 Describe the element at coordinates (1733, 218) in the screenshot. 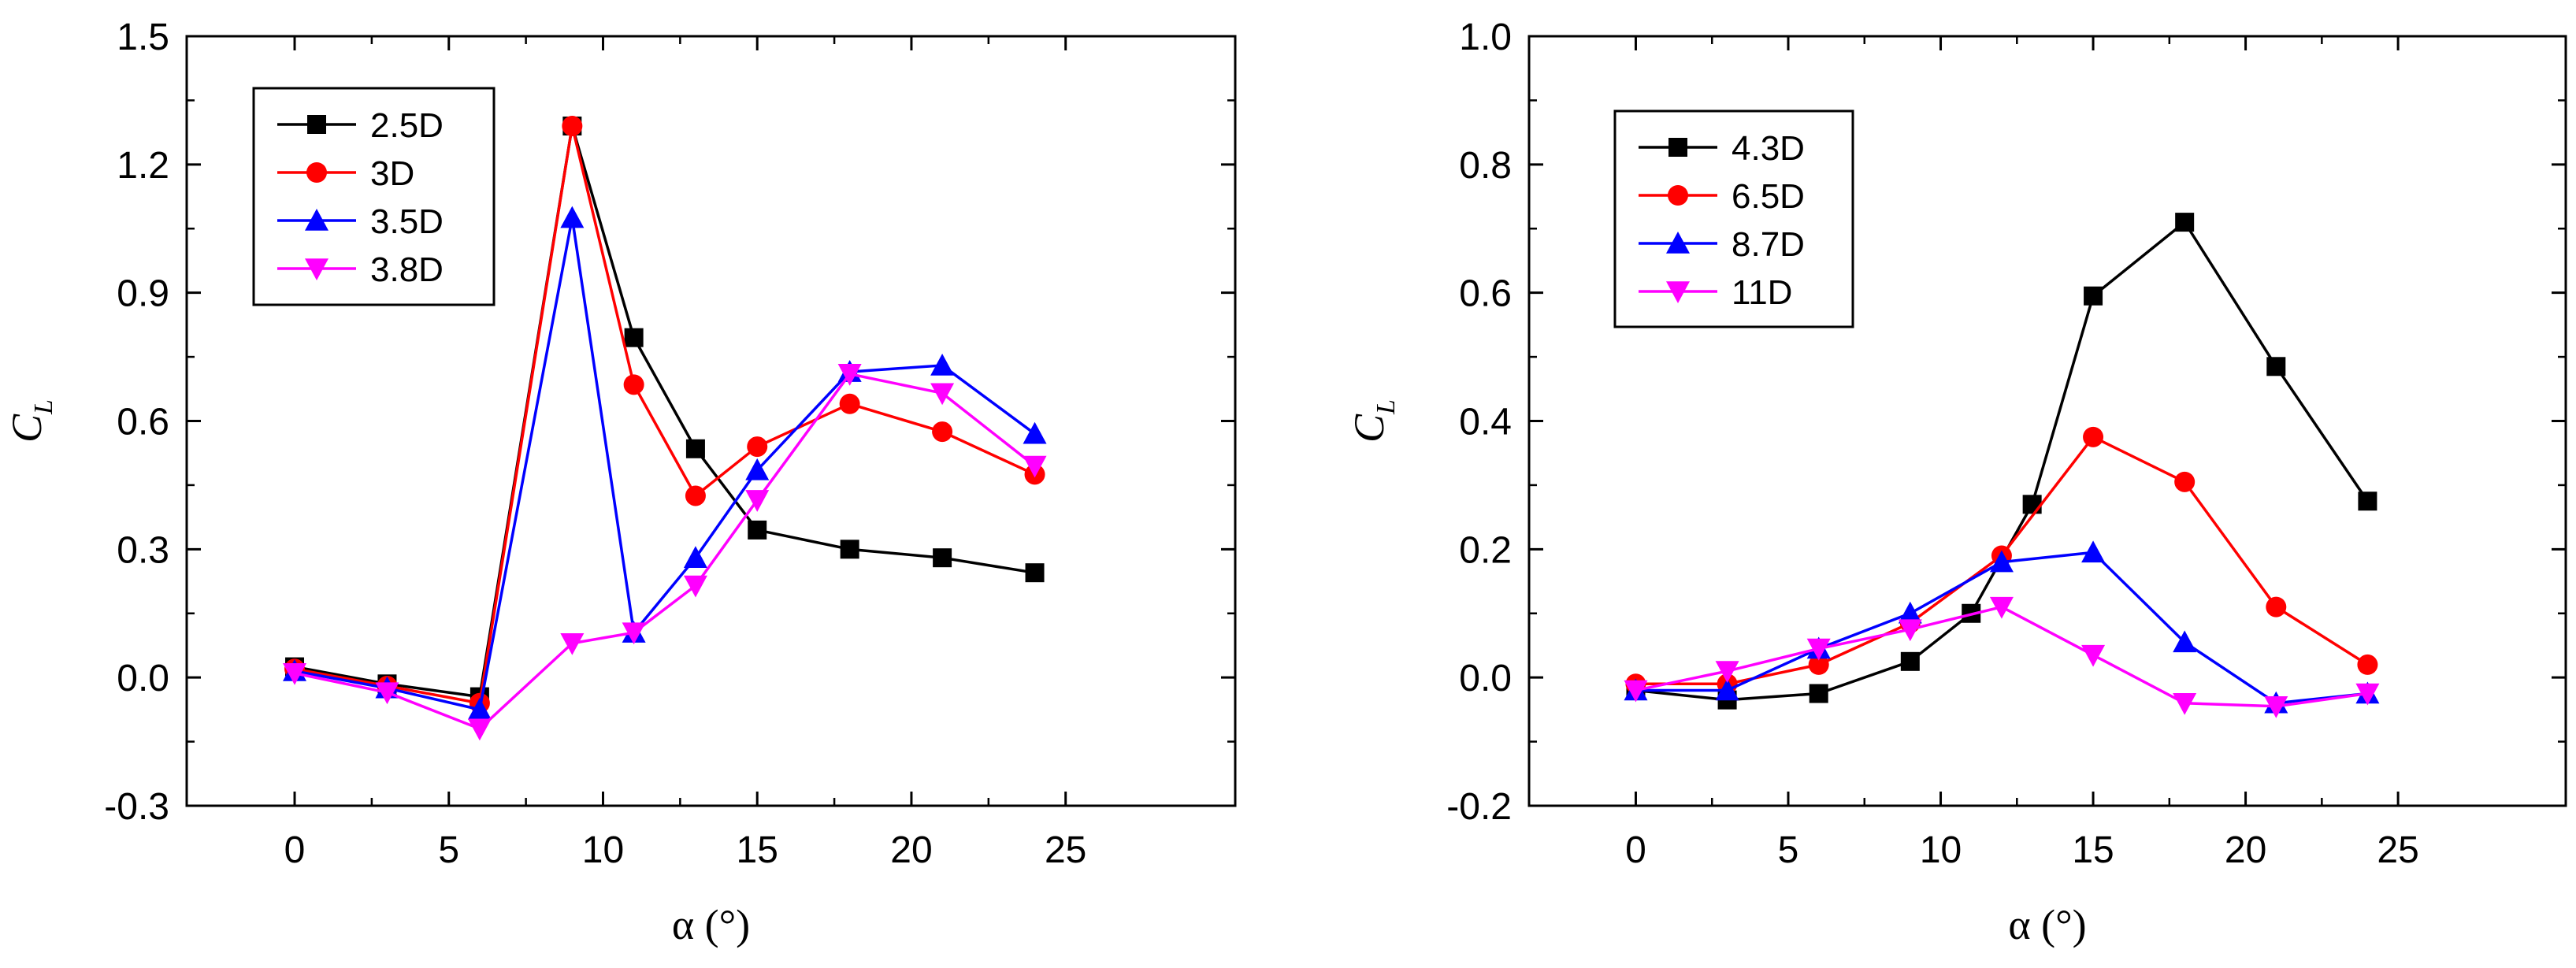

I see `legend: 4.3D 6.5D 8.7D 11D` at that location.